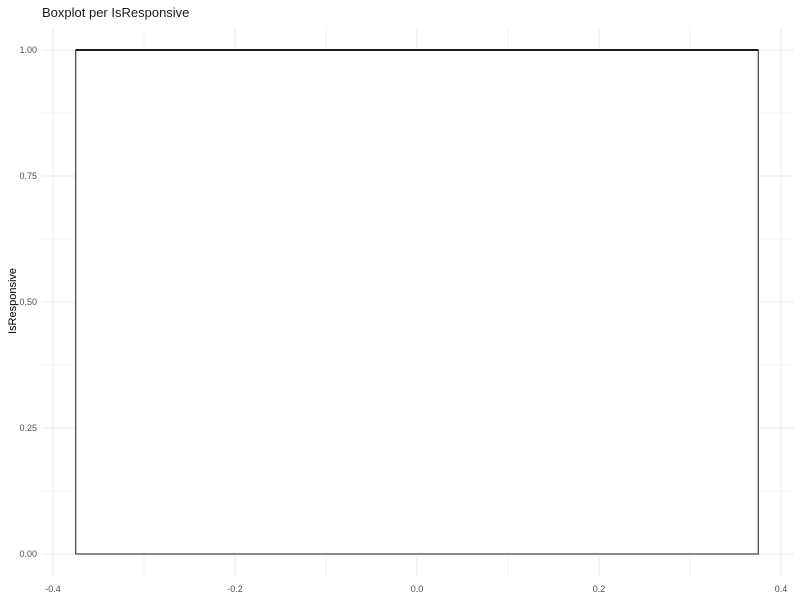 This screenshot has height=600, width=800. Describe the element at coordinates (781, 589) in the screenshot. I see `x-tick-label: 0.4` at that location.